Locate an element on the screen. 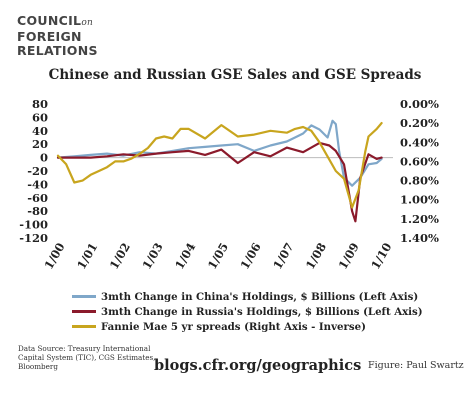 The height and width of the screenshot is (400, 470). x-tick-label: 1/09 is located at coordinates (349, 255).